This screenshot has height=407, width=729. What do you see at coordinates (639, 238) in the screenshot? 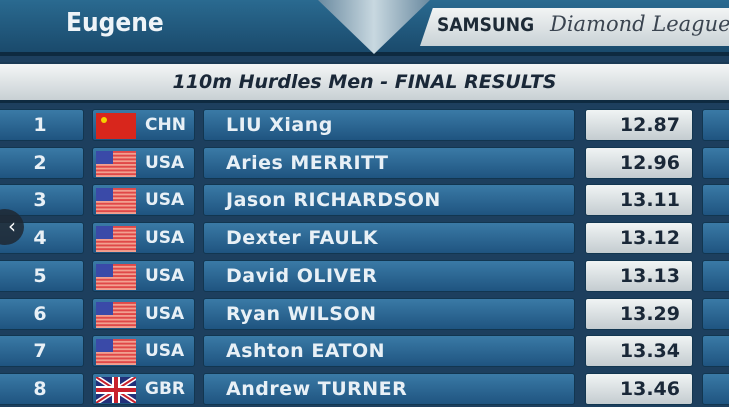
I see `result-time: 13.12` at bounding box center [639, 238].